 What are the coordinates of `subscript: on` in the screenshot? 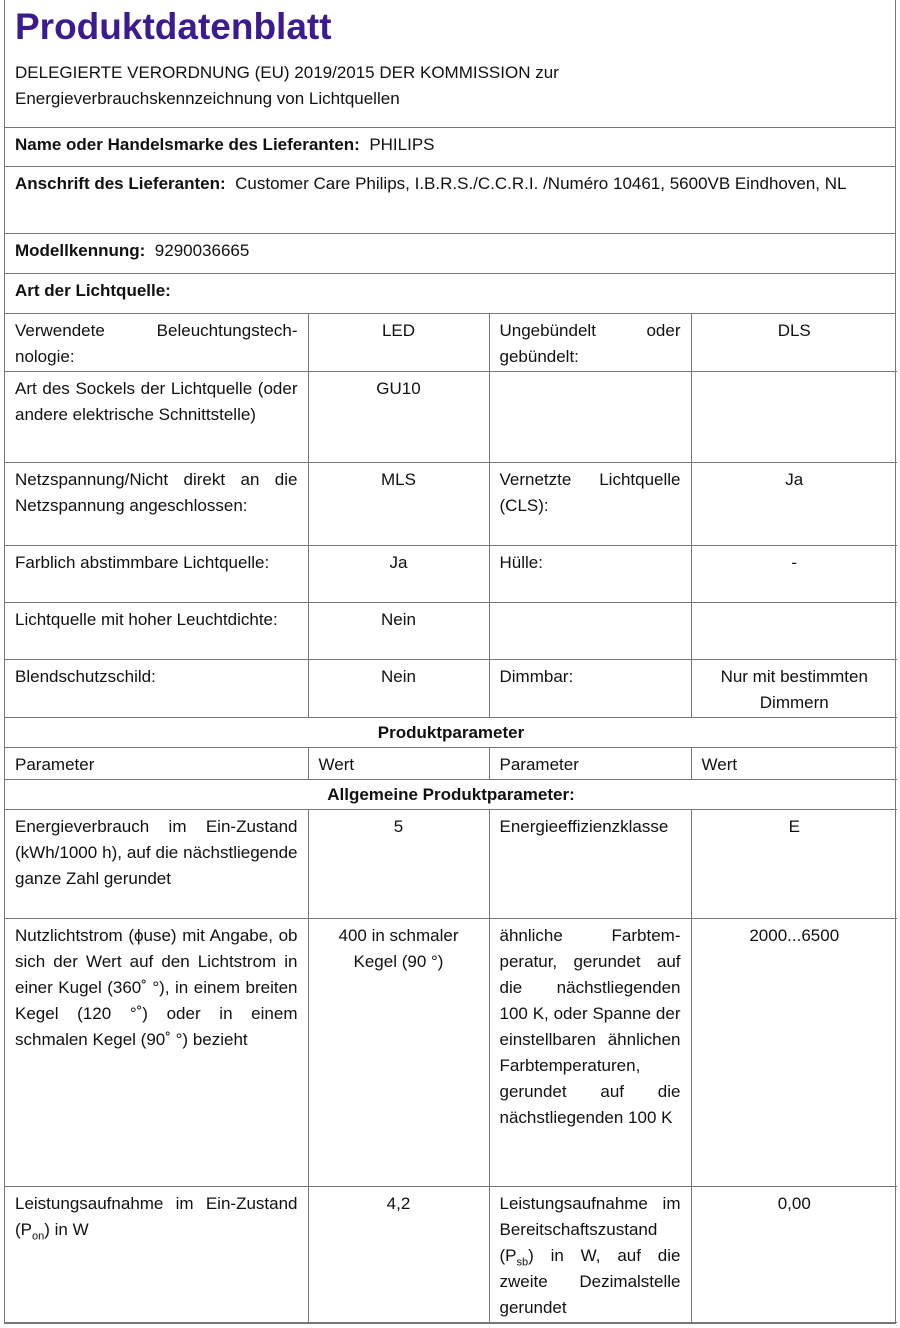 It's located at (38, 1235).